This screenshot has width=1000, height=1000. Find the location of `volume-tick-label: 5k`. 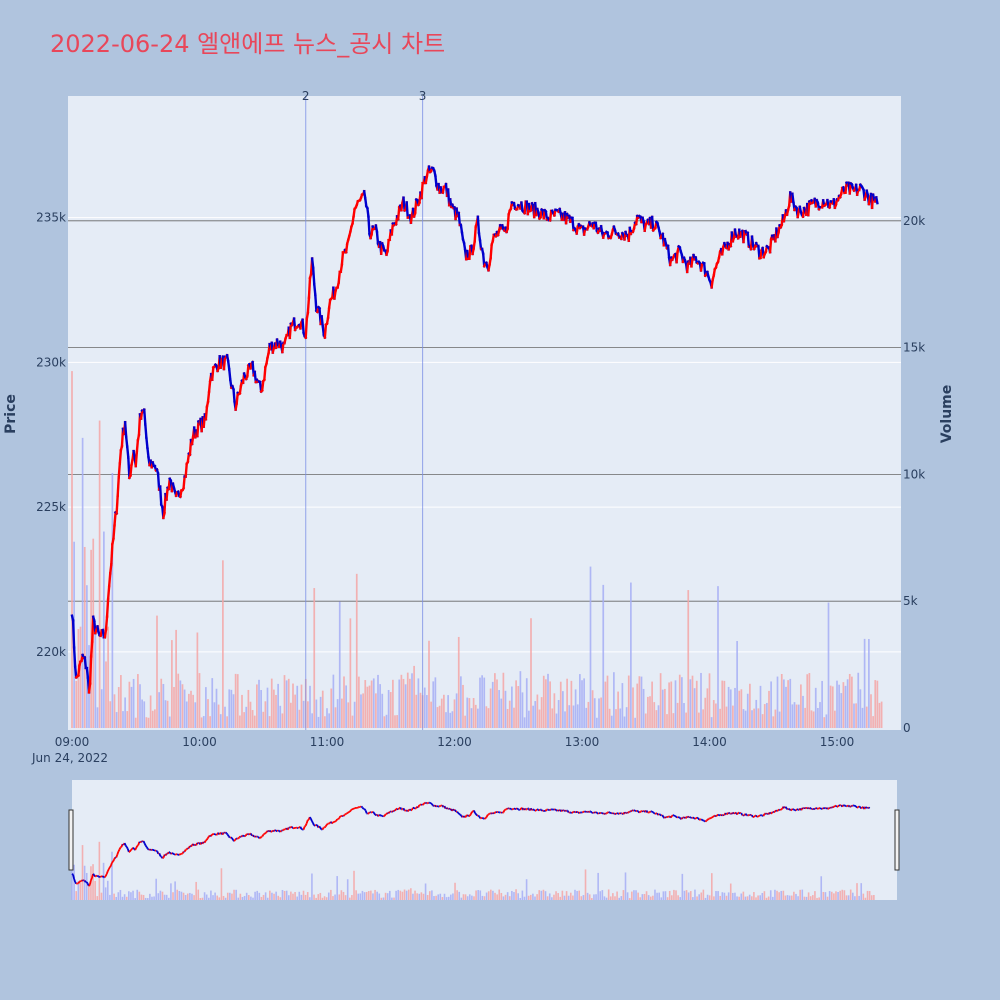

volume-tick-label: 5k is located at coordinates (910, 601).